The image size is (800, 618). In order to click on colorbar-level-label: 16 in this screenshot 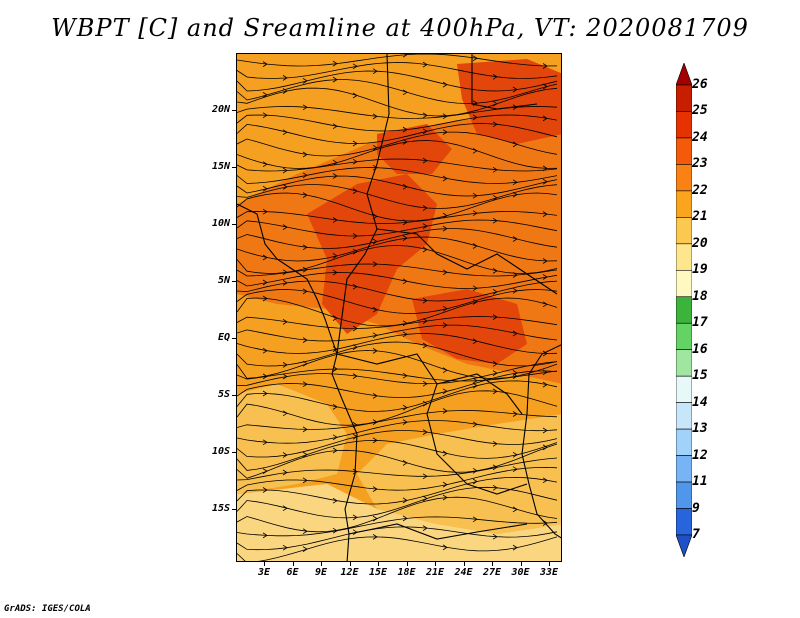, I will do `click(700, 349)`.